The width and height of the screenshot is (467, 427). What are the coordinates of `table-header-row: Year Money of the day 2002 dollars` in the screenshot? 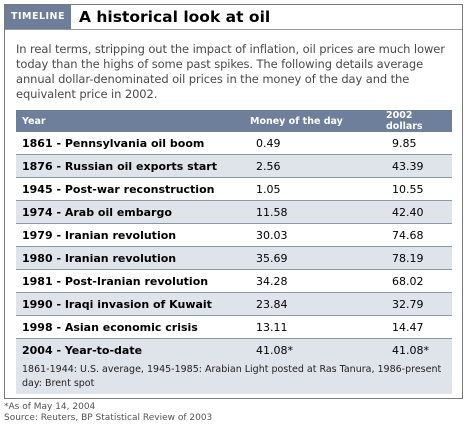 It's located at (234, 121).